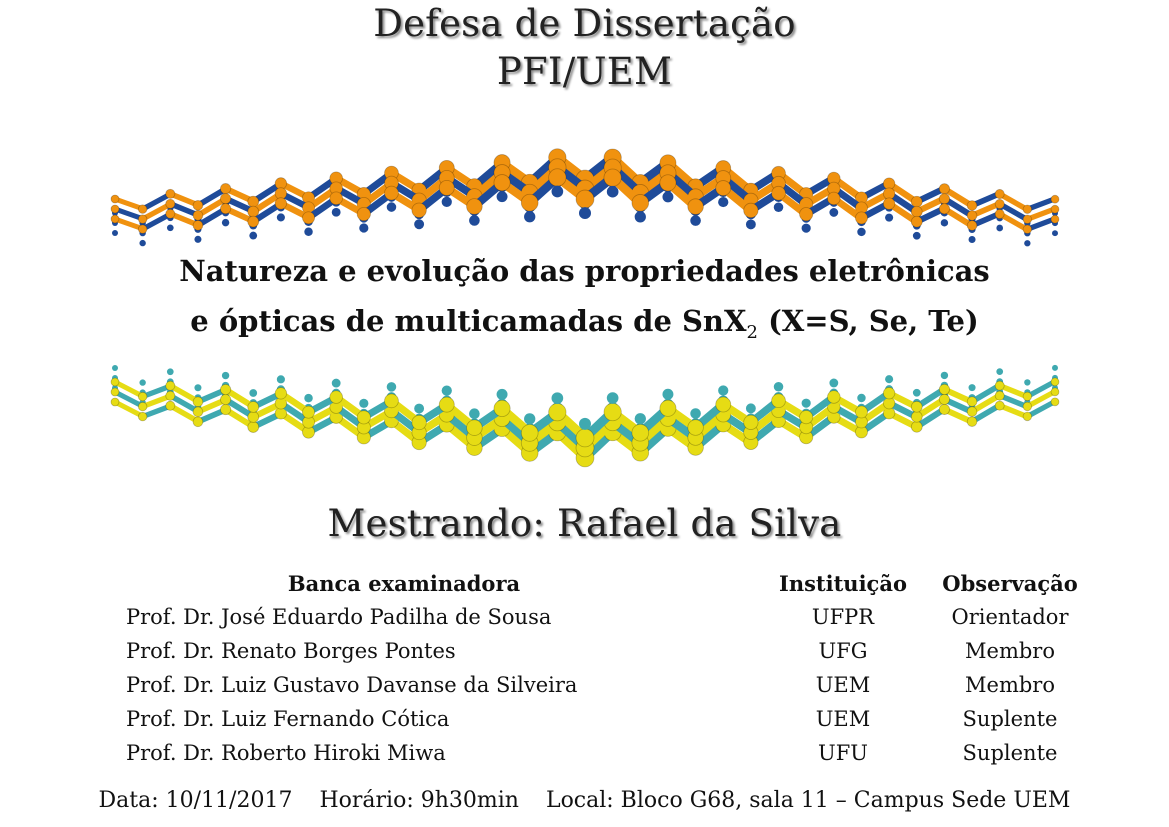 The height and width of the screenshot is (827, 1169). Describe the element at coordinates (584, 523) in the screenshot. I see `presenter-name: Mestrando: Rafael da Silva` at that location.